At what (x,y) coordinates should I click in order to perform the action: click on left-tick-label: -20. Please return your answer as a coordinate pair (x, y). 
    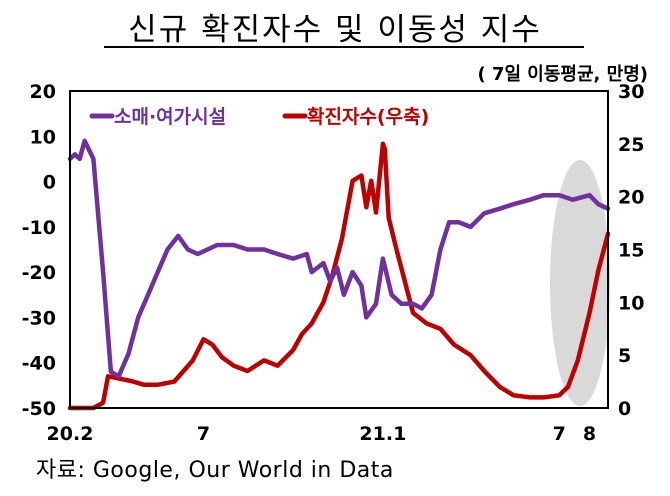
    Looking at the image, I should click on (39, 273).